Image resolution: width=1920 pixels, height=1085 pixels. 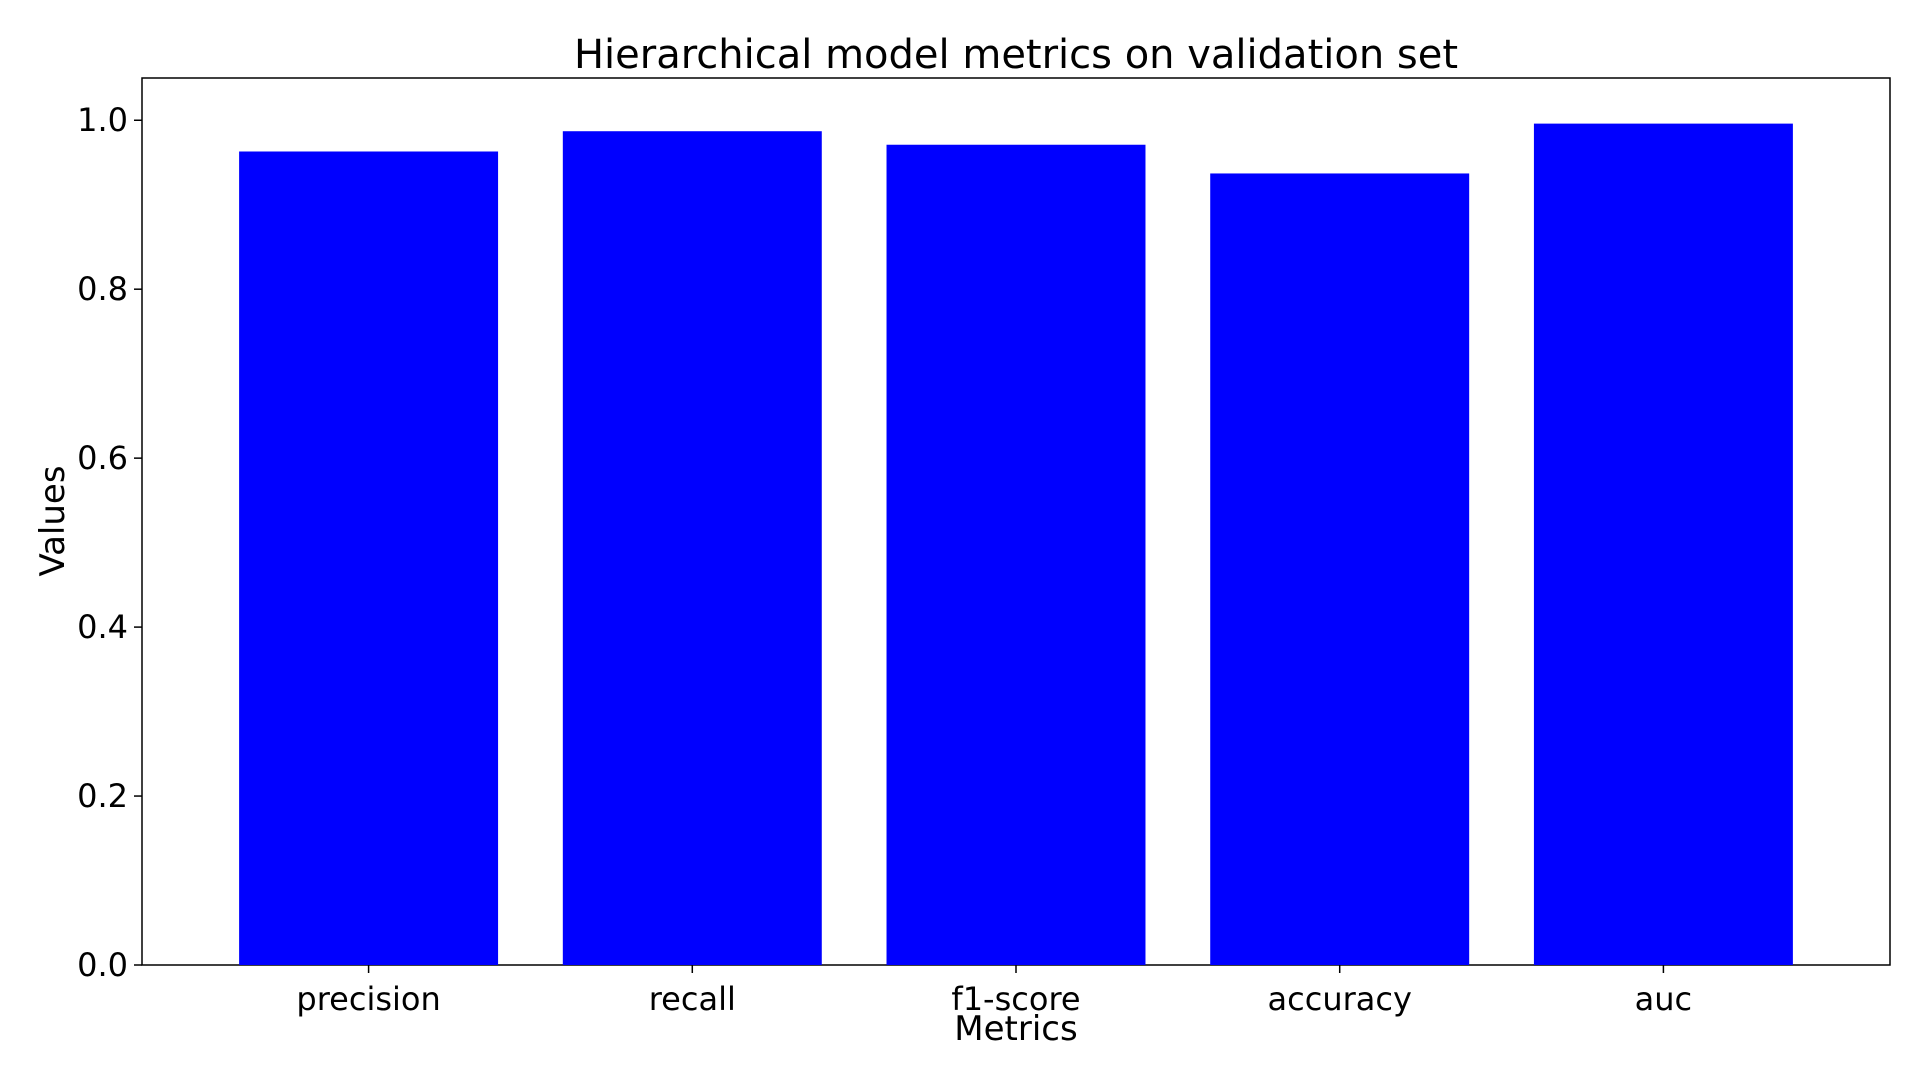 What do you see at coordinates (1340, 569) in the screenshot?
I see `bar-accuracy` at bounding box center [1340, 569].